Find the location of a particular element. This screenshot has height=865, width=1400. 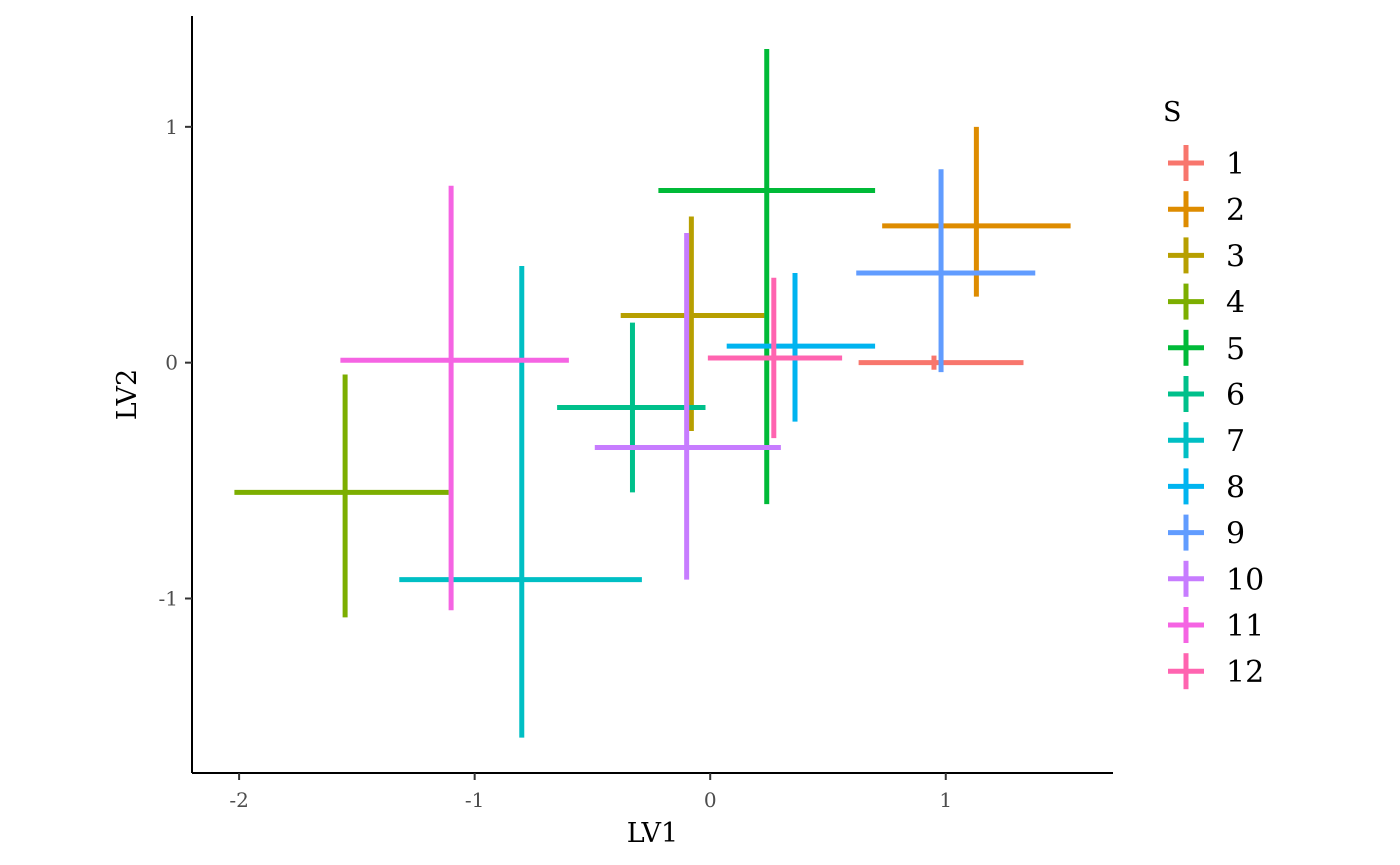

legend-label: 6 is located at coordinates (1235, 395).